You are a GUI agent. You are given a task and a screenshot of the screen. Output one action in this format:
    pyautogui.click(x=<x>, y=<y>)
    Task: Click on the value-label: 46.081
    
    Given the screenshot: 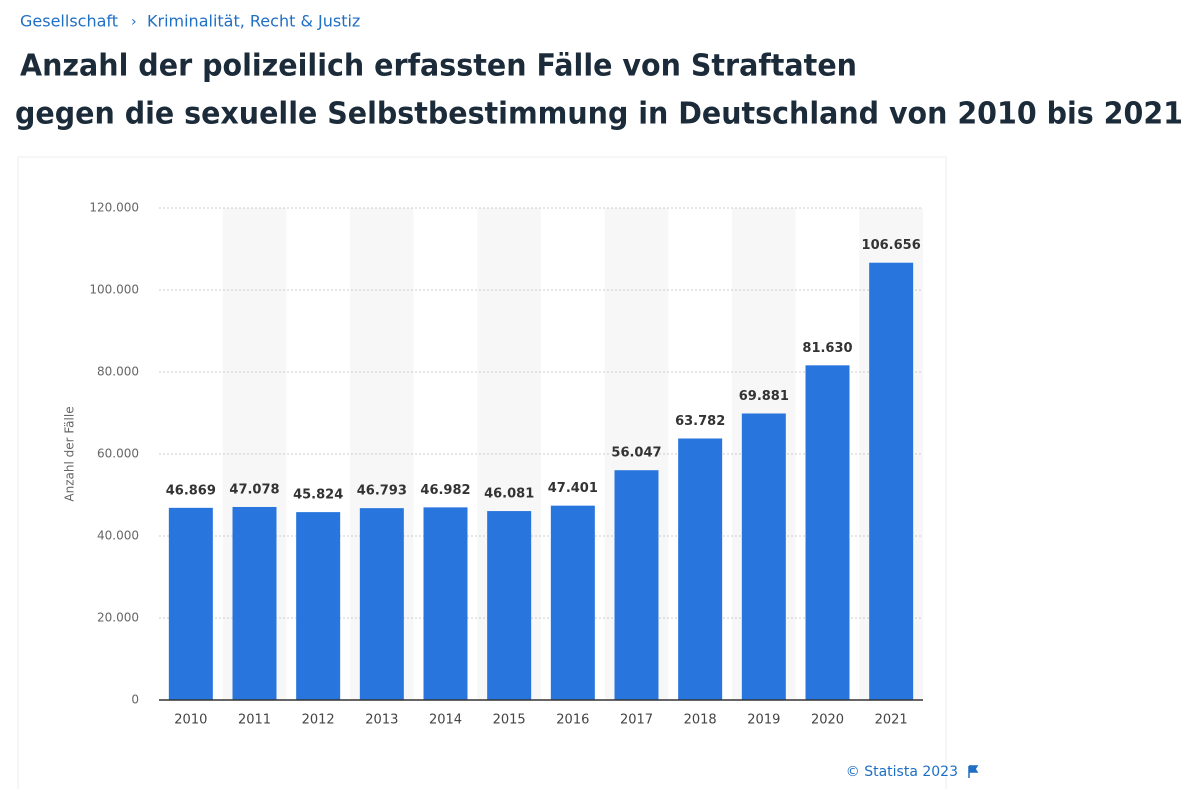 What is the action you would take?
    pyautogui.click(x=509, y=494)
    